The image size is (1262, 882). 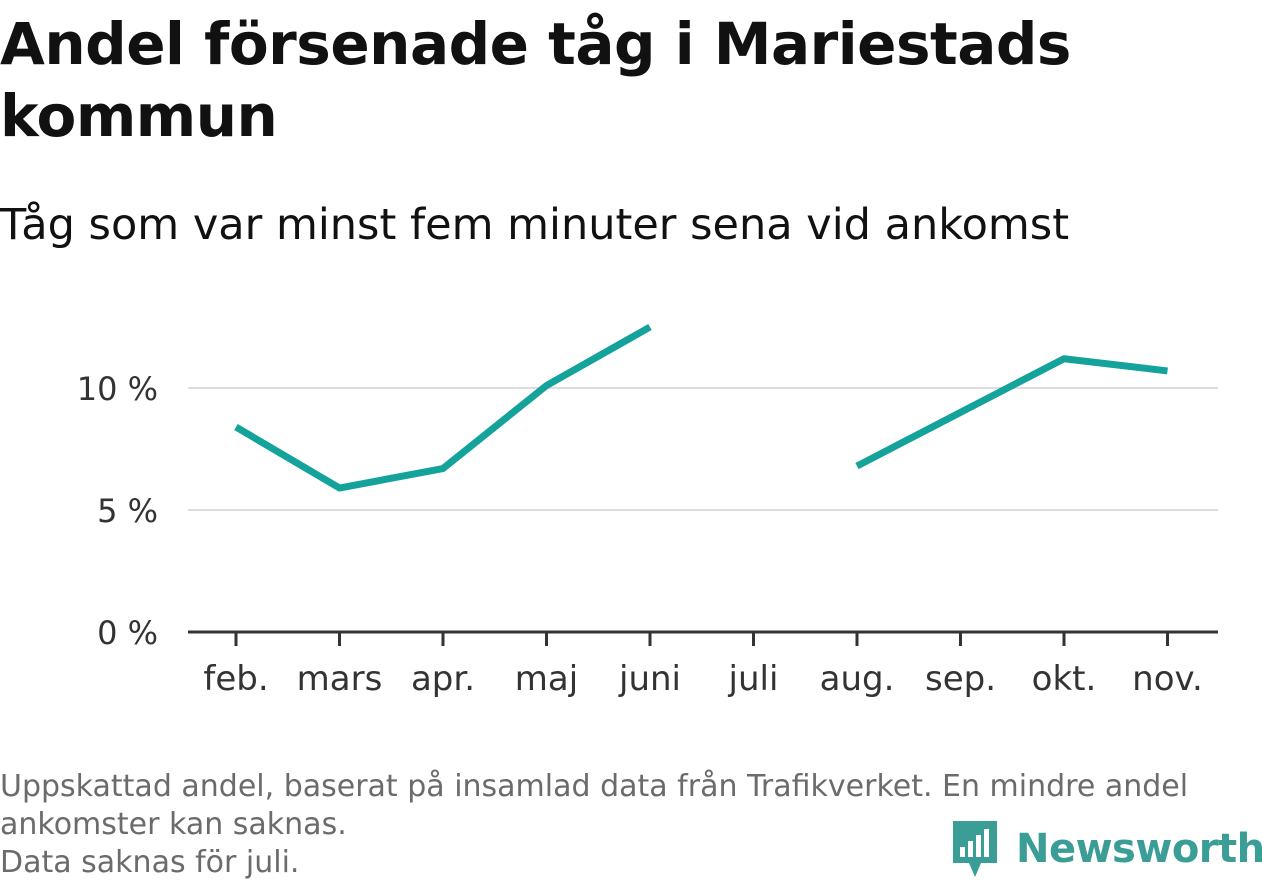 I want to click on x-axis, so click(x=703, y=638).